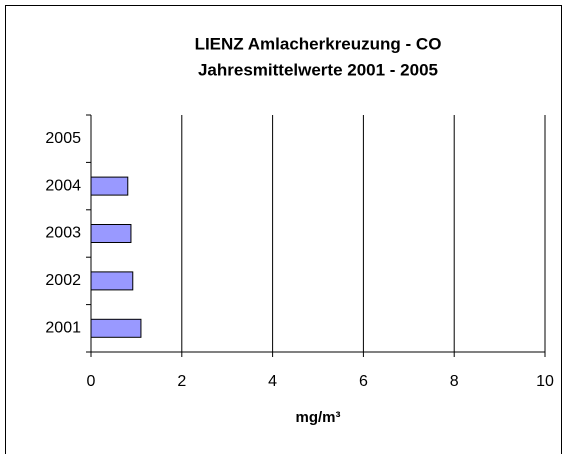 The image size is (568, 454). I want to click on chart-subtitle: Jahresmittelwerte 2001 - 2005, so click(318, 69).